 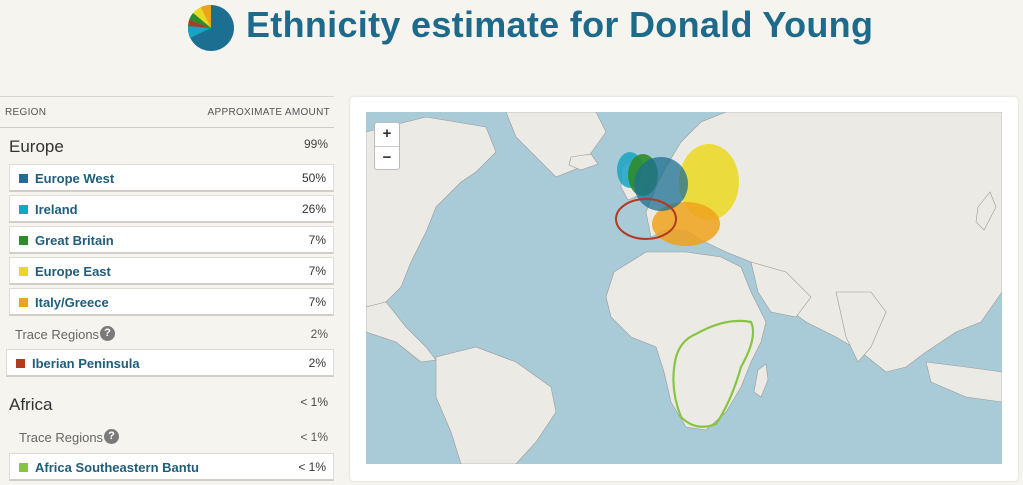 I want to click on land-iceland, so click(x=583, y=162).